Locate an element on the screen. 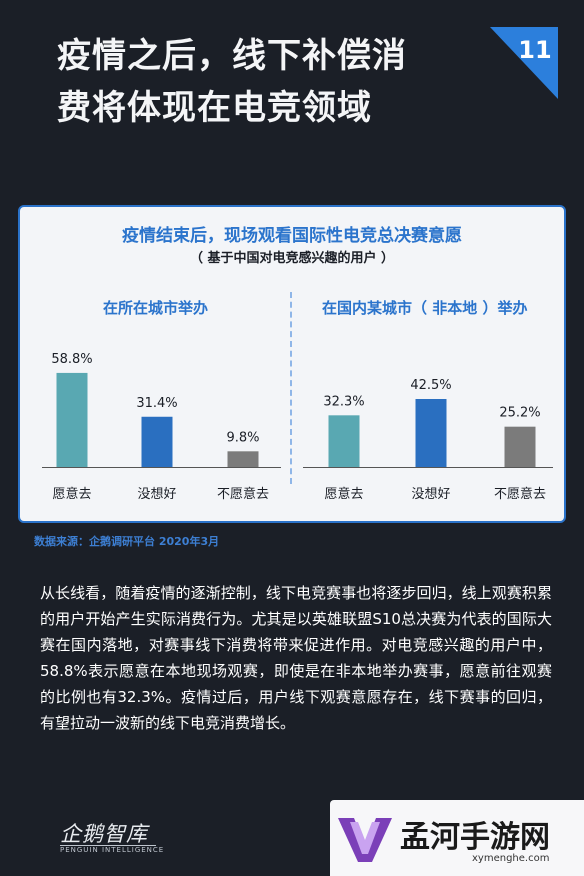 The height and width of the screenshot is (876, 584). page-title-line-1: 疫情之后，线下补偿消 is located at coordinates (232, 56).